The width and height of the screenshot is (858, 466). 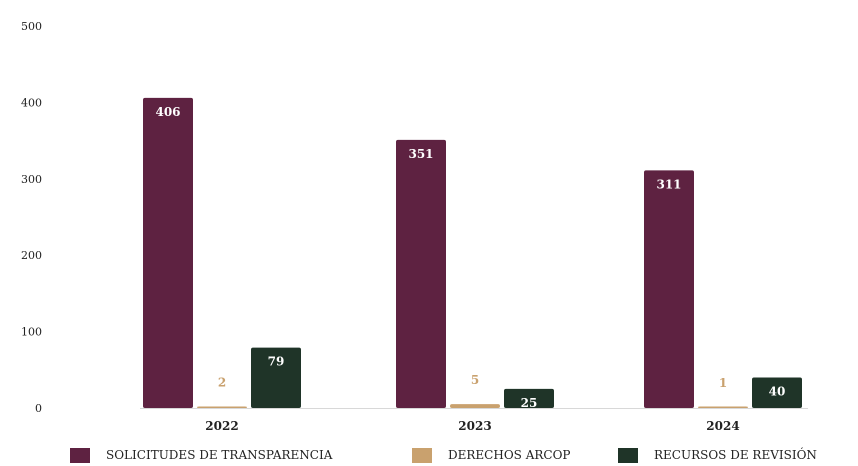 What do you see at coordinates (420, 154) in the screenshot?
I see `data-label: 351` at bounding box center [420, 154].